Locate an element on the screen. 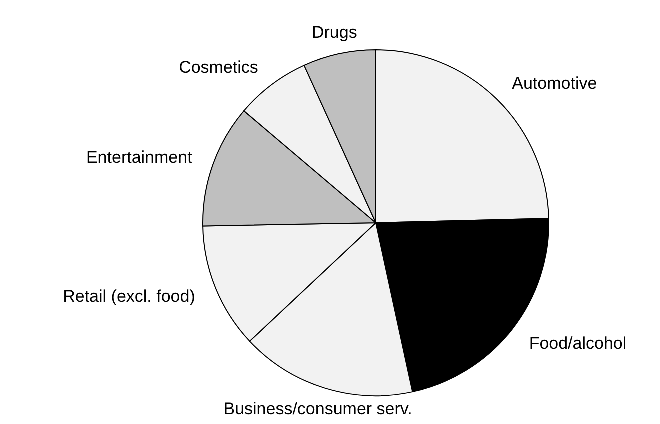 The width and height of the screenshot is (660, 424). slice-label: Food/alcohol is located at coordinates (578, 343).